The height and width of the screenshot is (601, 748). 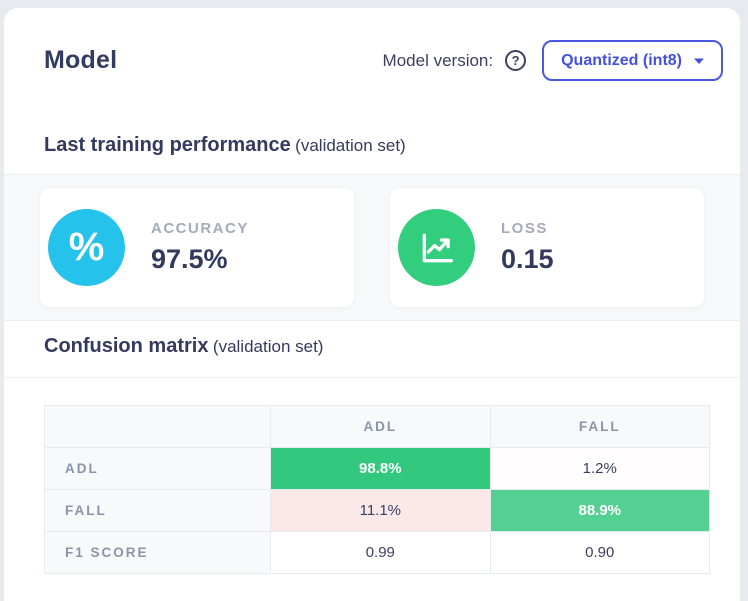 What do you see at coordinates (436, 248) in the screenshot?
I see `line-chart-icon` at bounding box center [436, 248].